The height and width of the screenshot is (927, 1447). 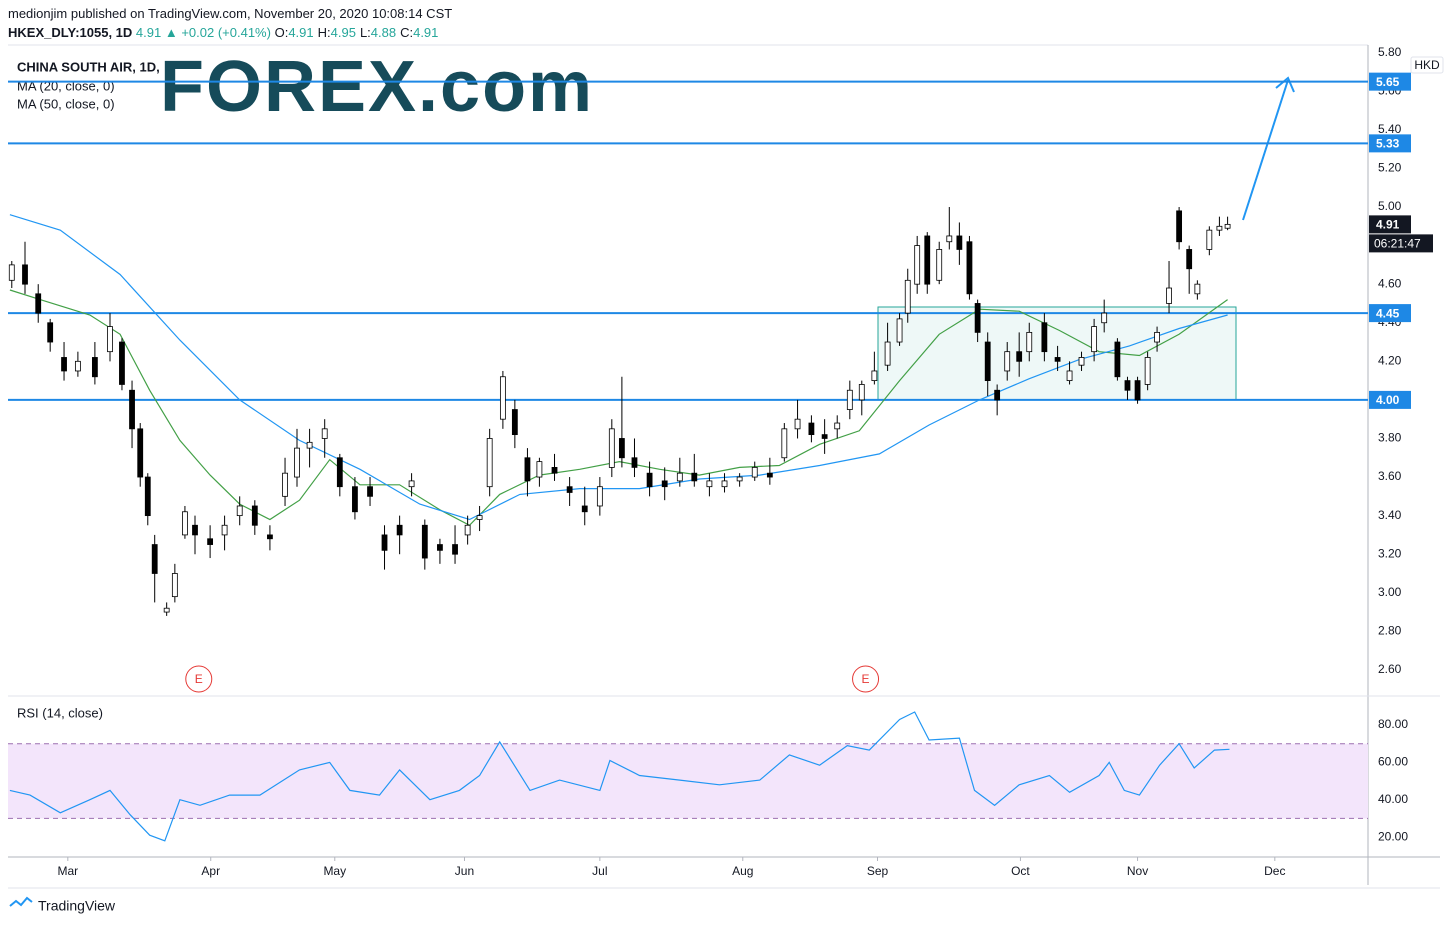 I want to click on level-label: 5.65, so click(x=1388, y=82).